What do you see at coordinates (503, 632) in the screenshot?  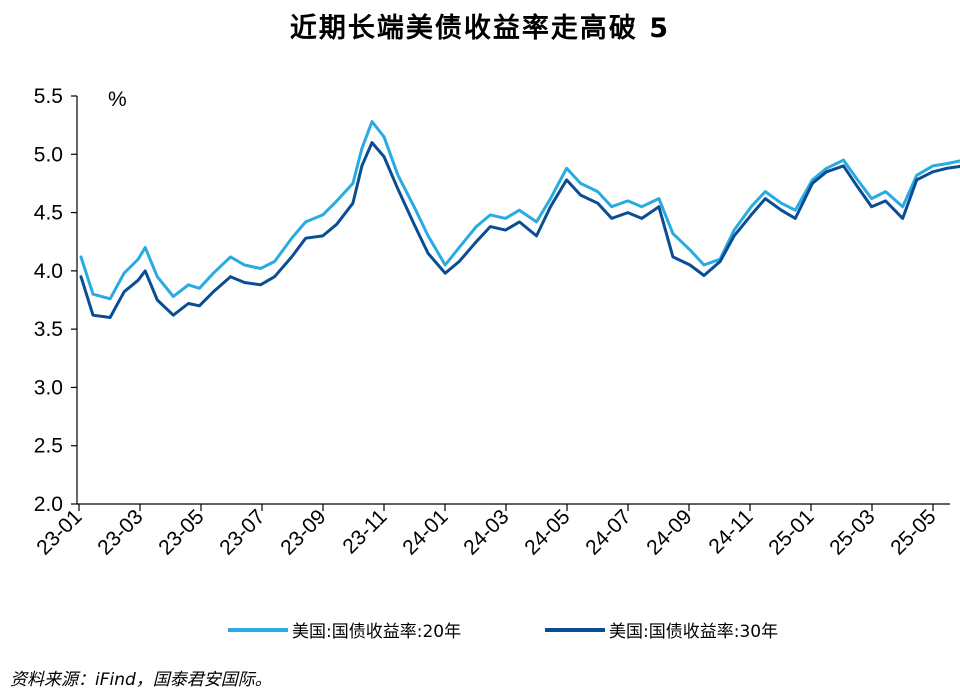 I see `chart-legend: 美国:国债收益率:20年 美国:国债收益率:30年` at bounding box center [503, 632].